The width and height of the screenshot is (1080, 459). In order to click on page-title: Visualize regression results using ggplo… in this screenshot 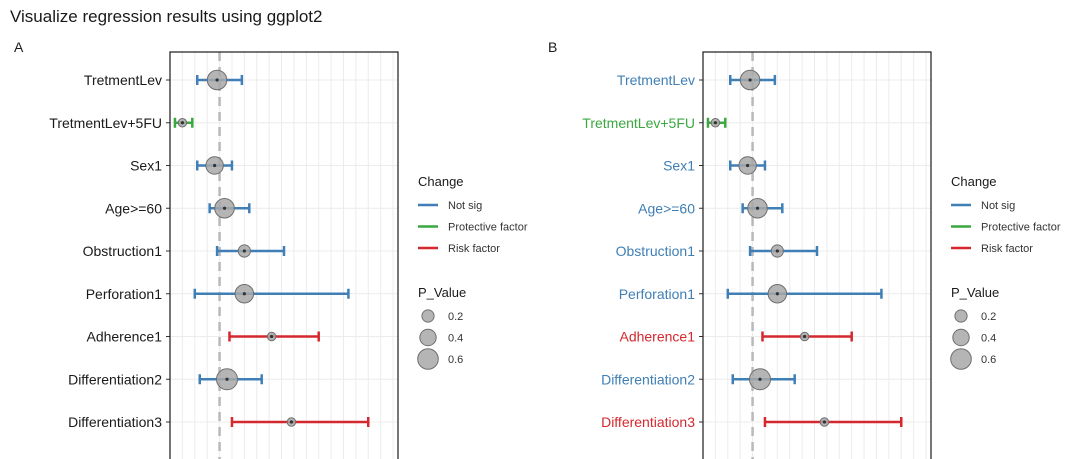, I will do `click(166, 16)`.